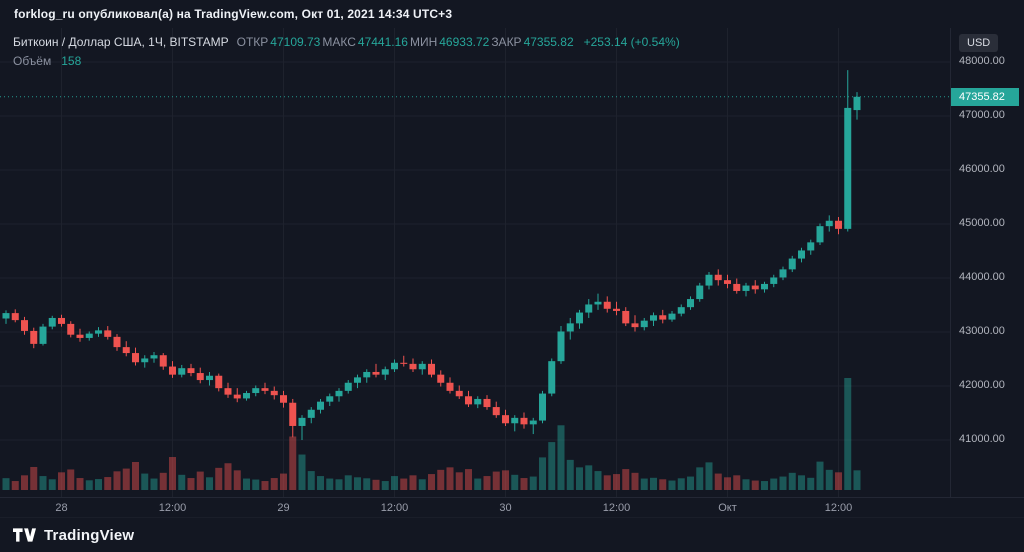  What do you see at coordinates (89, 535) in the screenshot?
I see `tradingview-brand: TradingView` at bounding box center [89, 535].